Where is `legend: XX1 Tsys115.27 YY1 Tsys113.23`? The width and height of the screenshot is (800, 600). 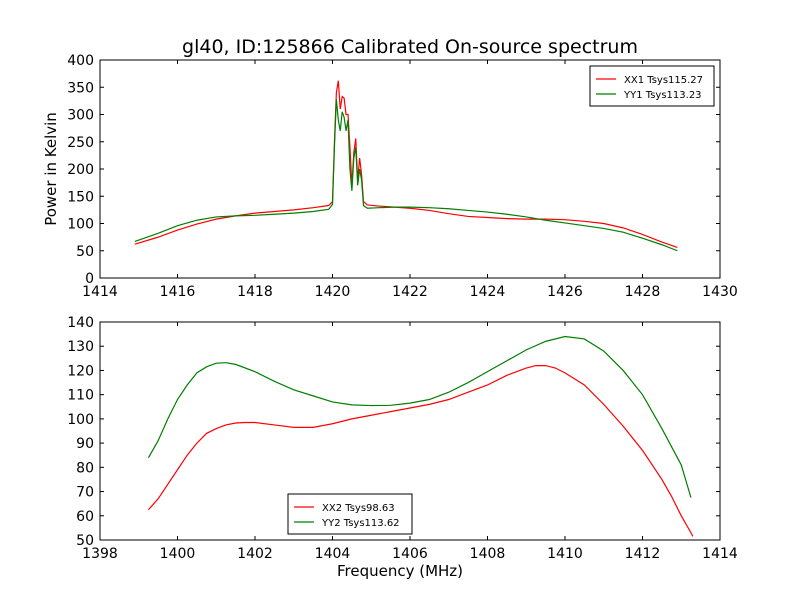 legend: XX1 Tsys115.27 YY1 Tsys113.23 is located at coordinates (652, 86).